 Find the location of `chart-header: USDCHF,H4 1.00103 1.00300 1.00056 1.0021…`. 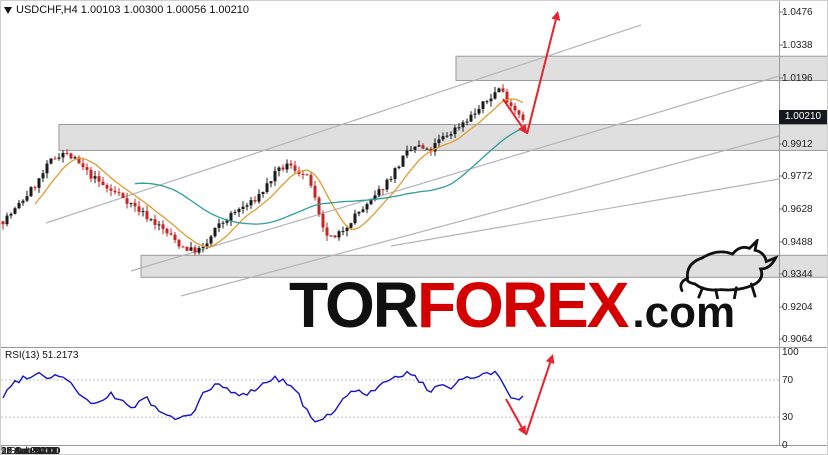

chart-header: USDCHF,H4 1.00103 1.00300 1.00056 1.0021… is located at coordinates (126, 10).